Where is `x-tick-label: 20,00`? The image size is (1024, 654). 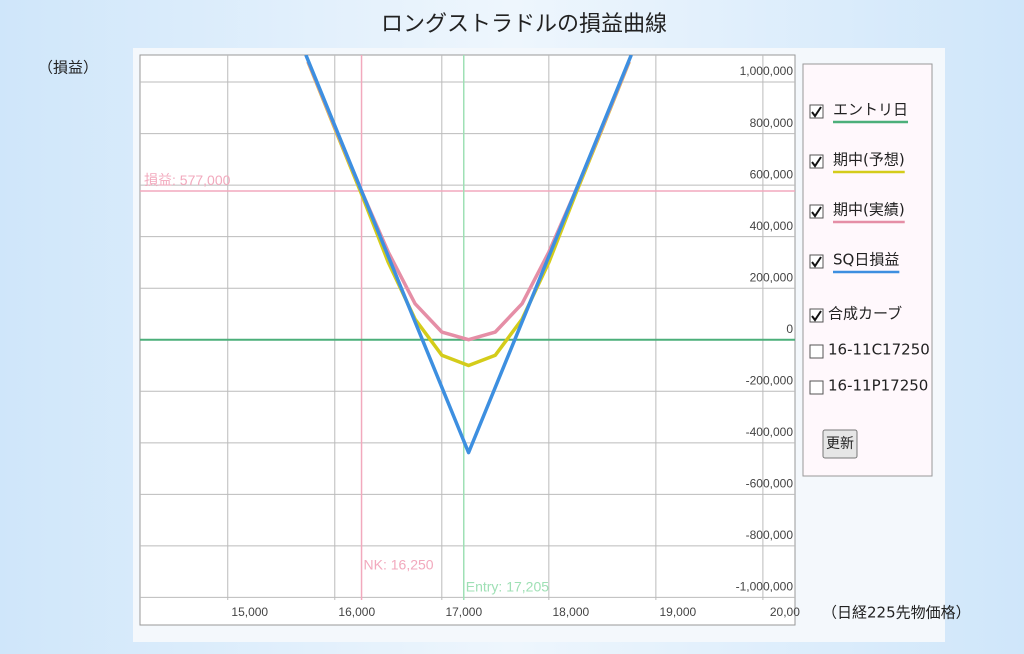 x-tick-label: 20,00 is located at coordinates (785, 612).